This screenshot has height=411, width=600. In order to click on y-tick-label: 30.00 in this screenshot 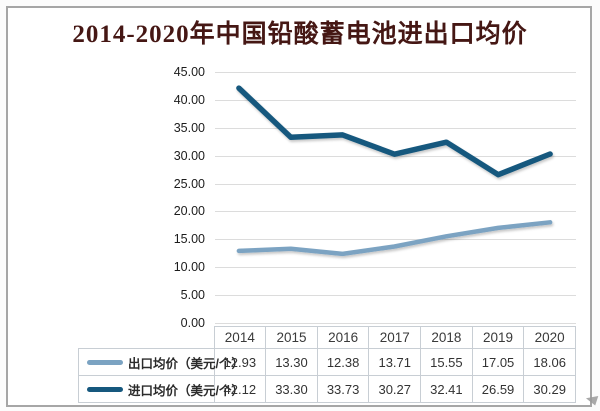, I will do `click(189, 155)`.